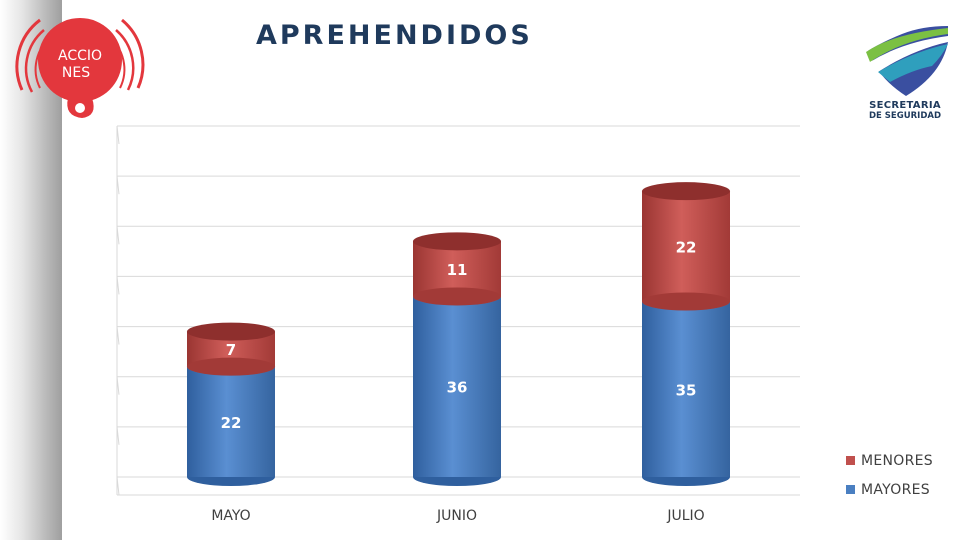  I want to click on bar-top-cap-julio, so click(686, 191).